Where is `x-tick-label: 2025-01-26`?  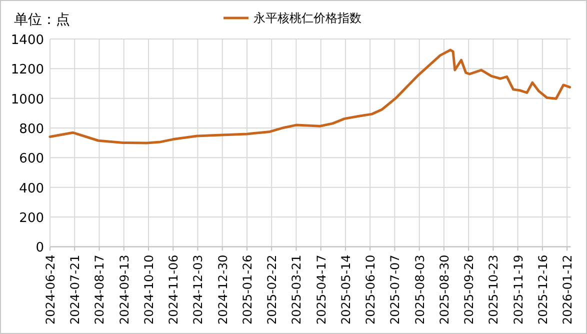
x-tick-label: 2025-01-26 is located at coordinates (247, 289).